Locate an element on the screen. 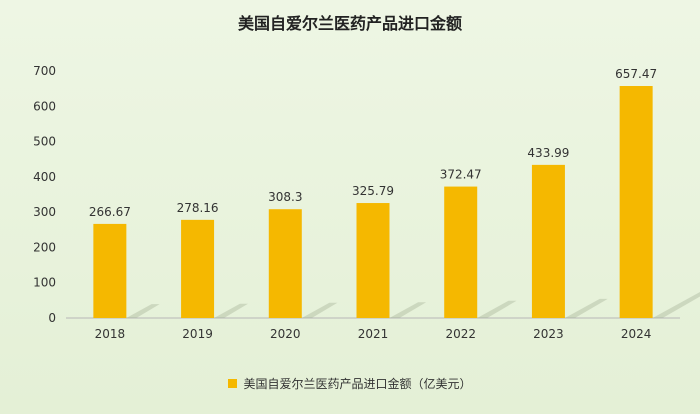 The height and width of the screenshot is (414, 700). data-label: 372.47 is located at coordinates (461, 175).